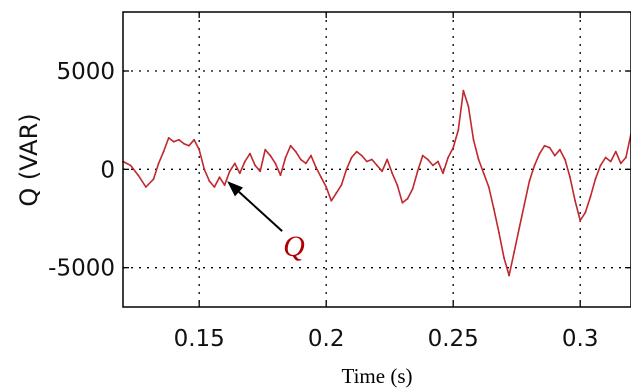 The width and height of the screenshot is (631, 389). Describe the element at coordinates (377, 376) in the screenshot. I see `x-axis-label: Time (s)` at that location.